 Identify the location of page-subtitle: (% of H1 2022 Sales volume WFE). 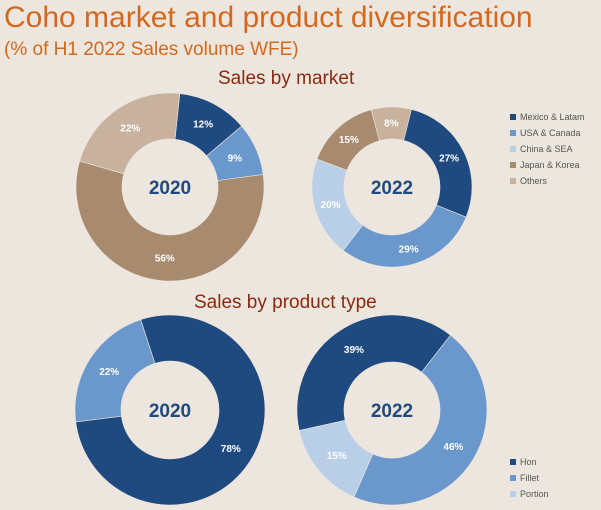
(151, 49).